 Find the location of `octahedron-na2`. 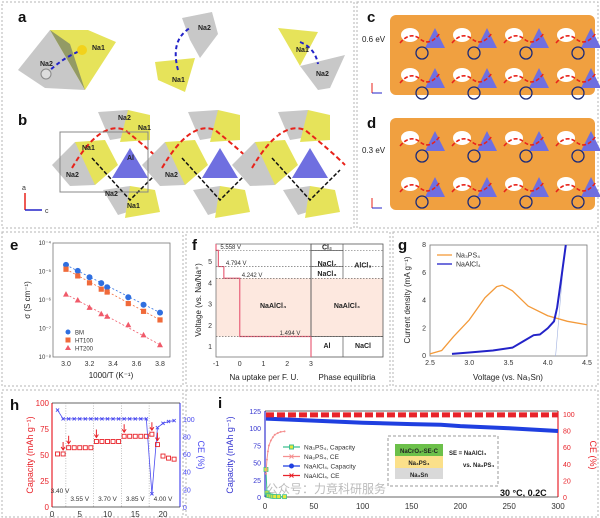

octahedron-na2 is located at coordinates (51, 60).